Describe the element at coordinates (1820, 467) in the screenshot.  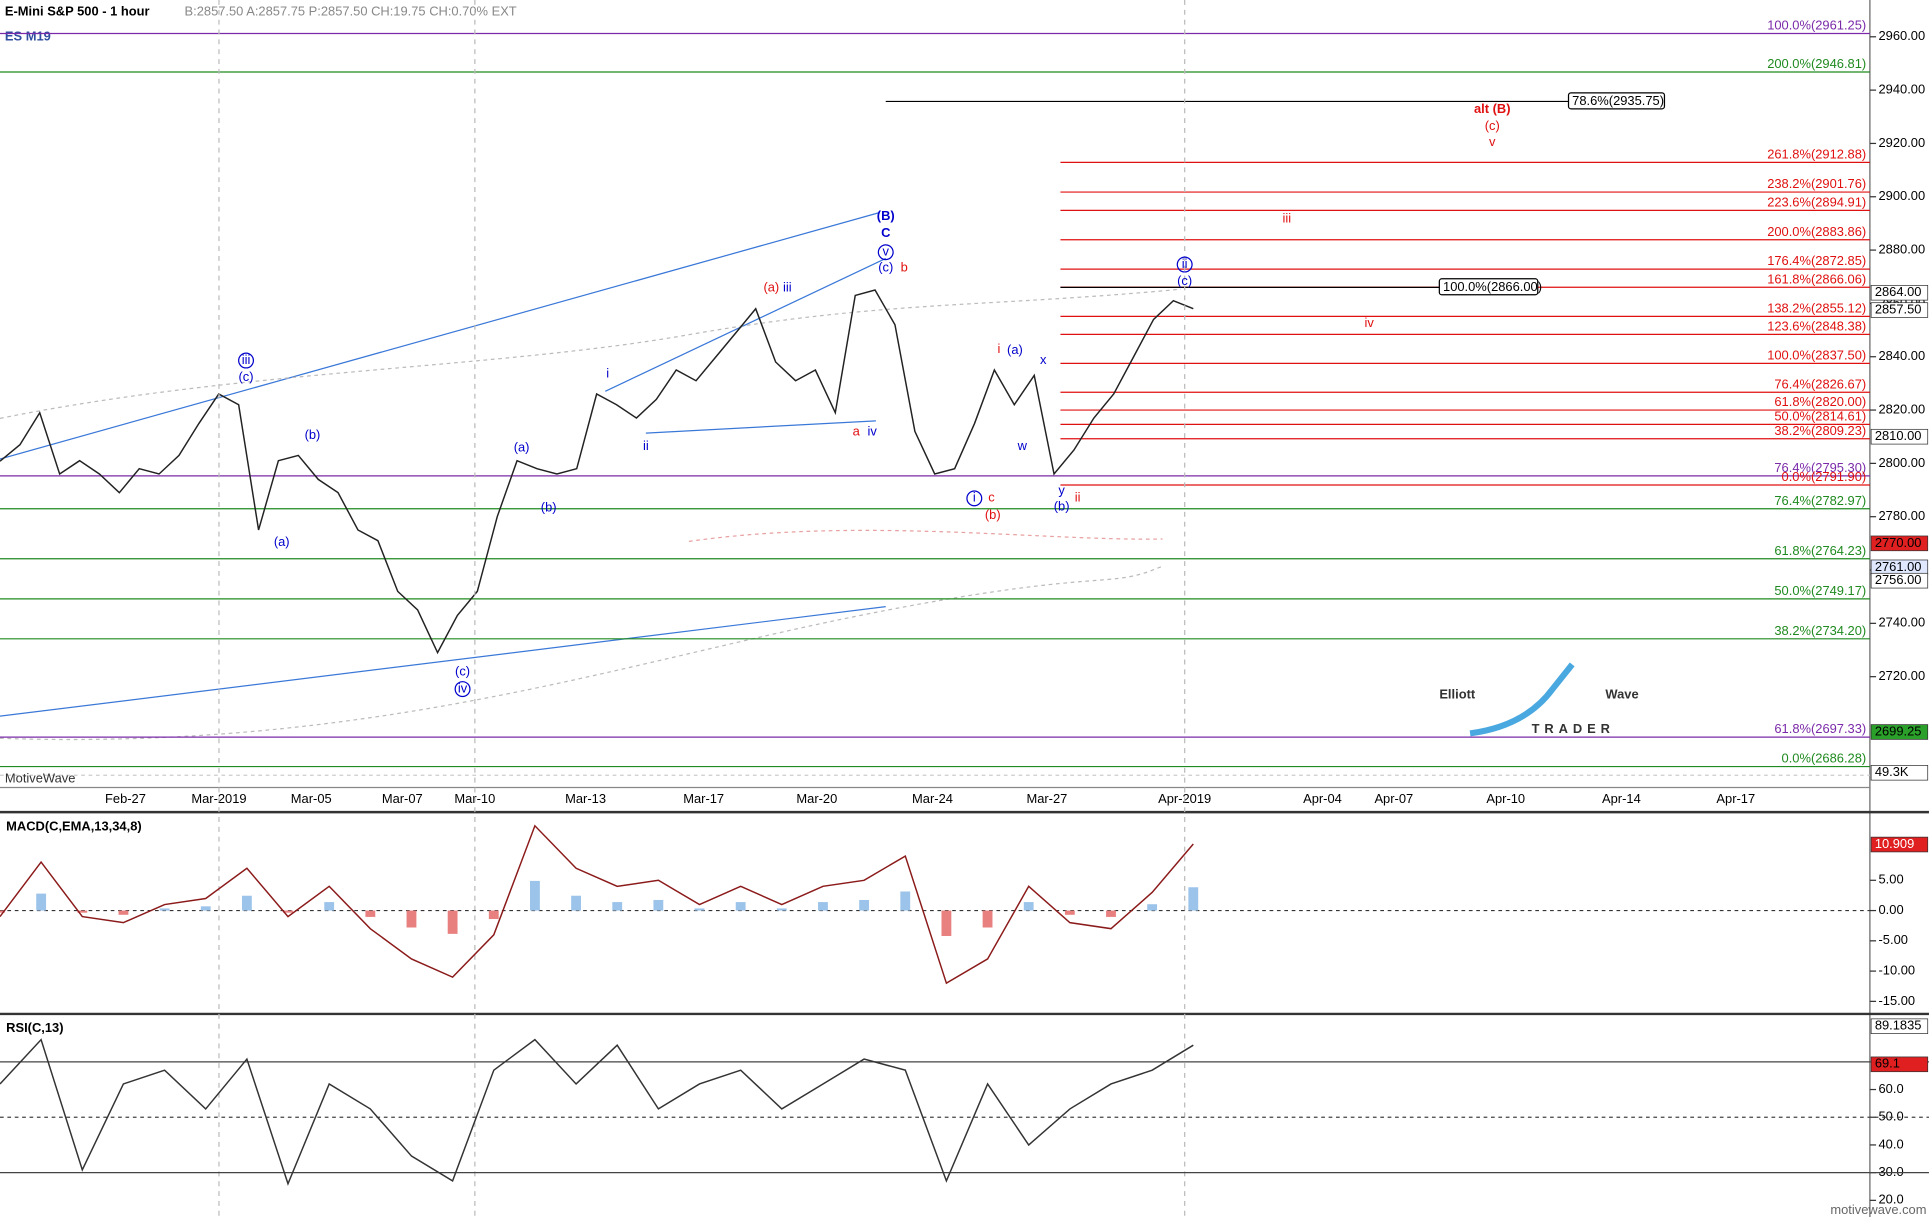
I see `fib-label: 76.4%(2795.30)` at that location.